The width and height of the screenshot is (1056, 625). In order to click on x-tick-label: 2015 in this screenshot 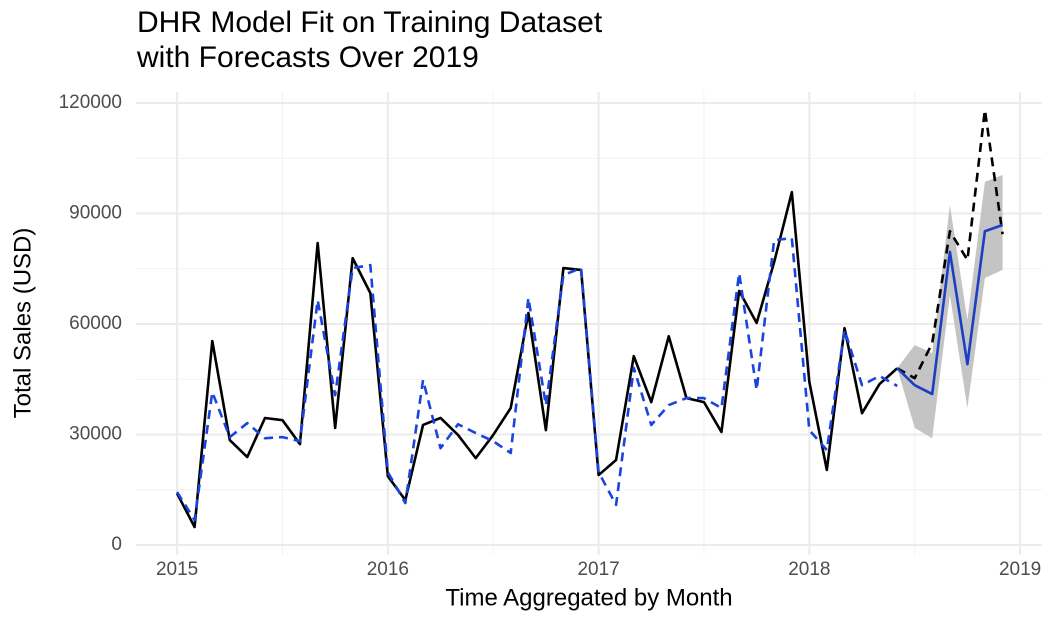, I will do `click(177, 569)`.